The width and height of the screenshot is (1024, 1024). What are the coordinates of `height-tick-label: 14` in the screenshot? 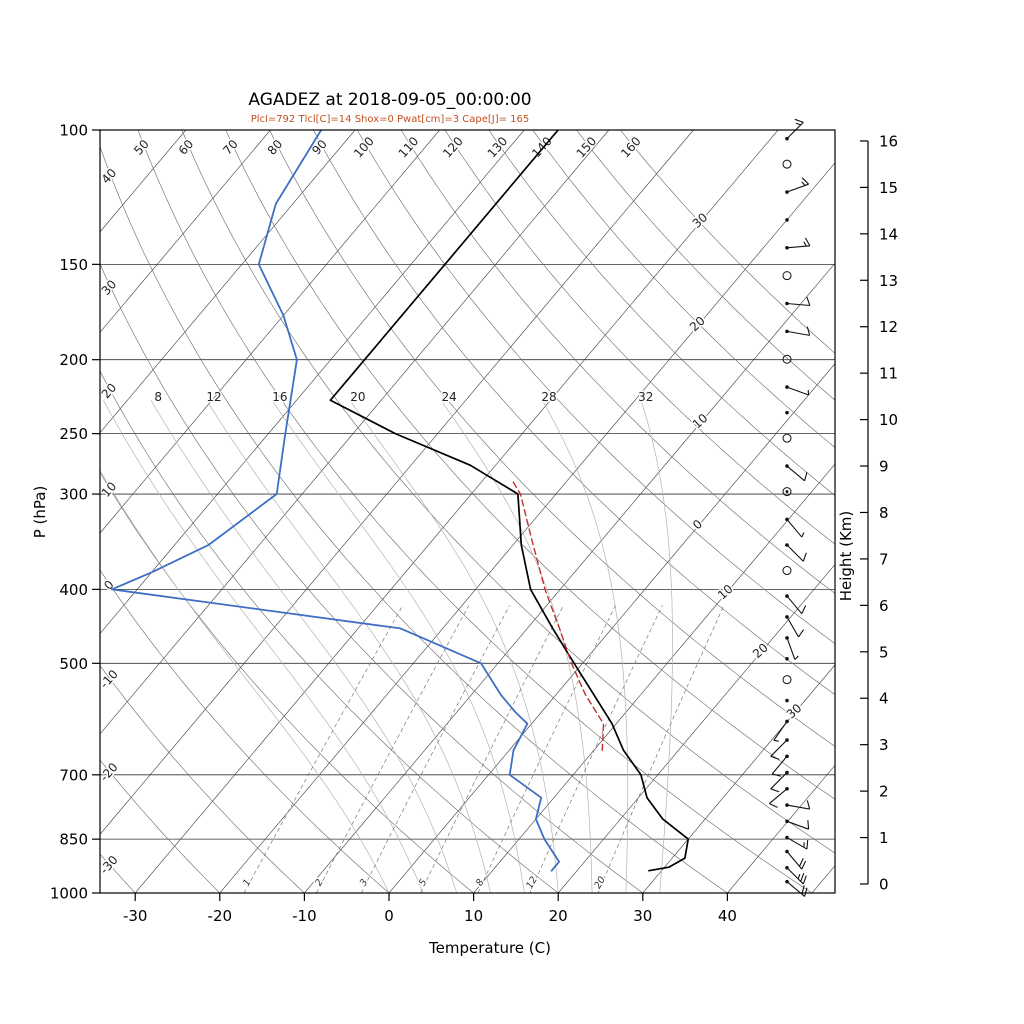 It's located at (888, 234).